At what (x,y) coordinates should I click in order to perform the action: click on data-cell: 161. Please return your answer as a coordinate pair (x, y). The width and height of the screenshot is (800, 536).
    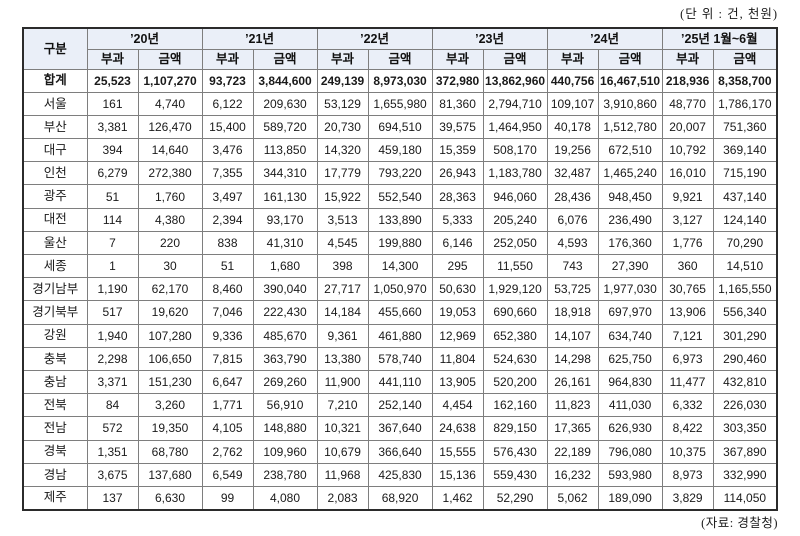
    Looking at the image, I should click on (112, 103).